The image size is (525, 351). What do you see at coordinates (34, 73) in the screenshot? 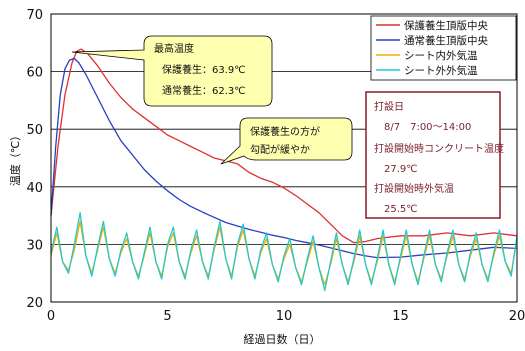
I see `y-tick-label: 60` at bounding box center [34, 73].